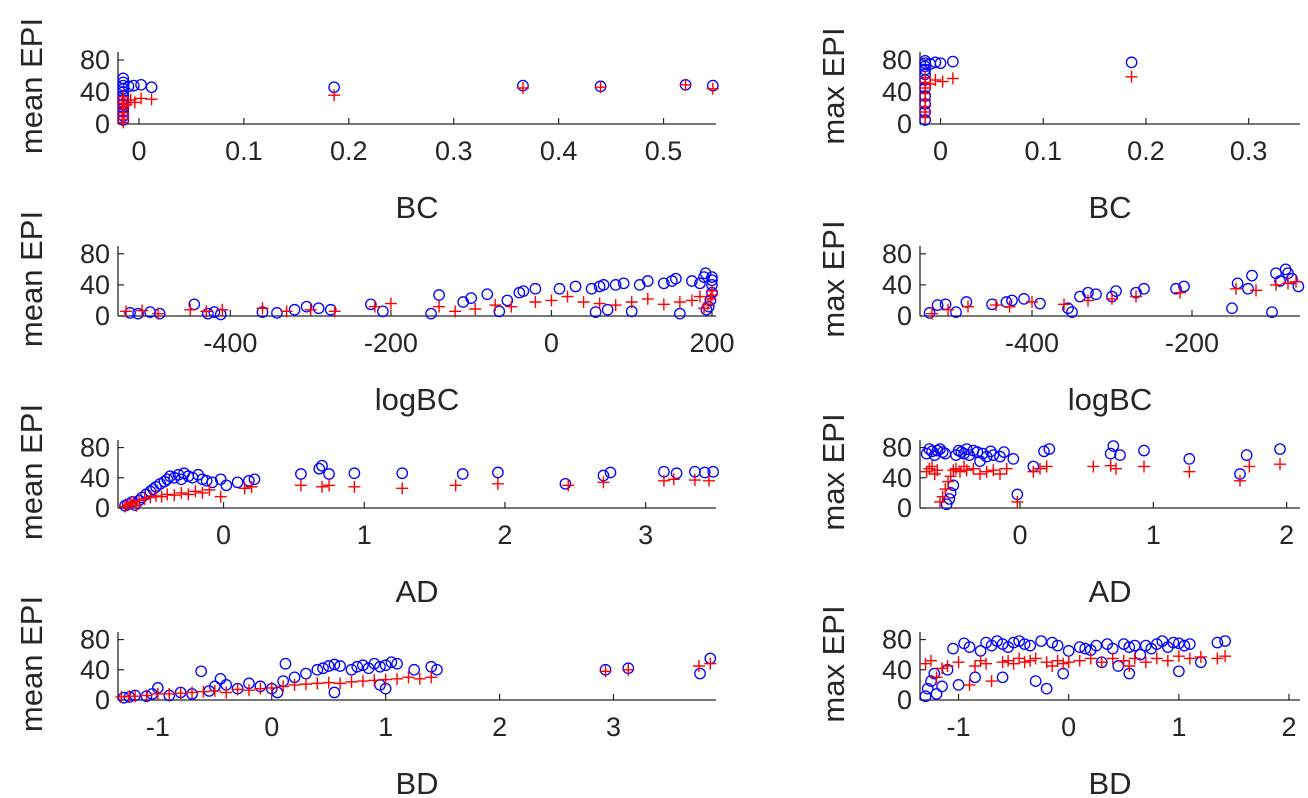  Describe the element at coordinates (711, 343) in the screenshot. I see `x-tick-label: 200` at that location.